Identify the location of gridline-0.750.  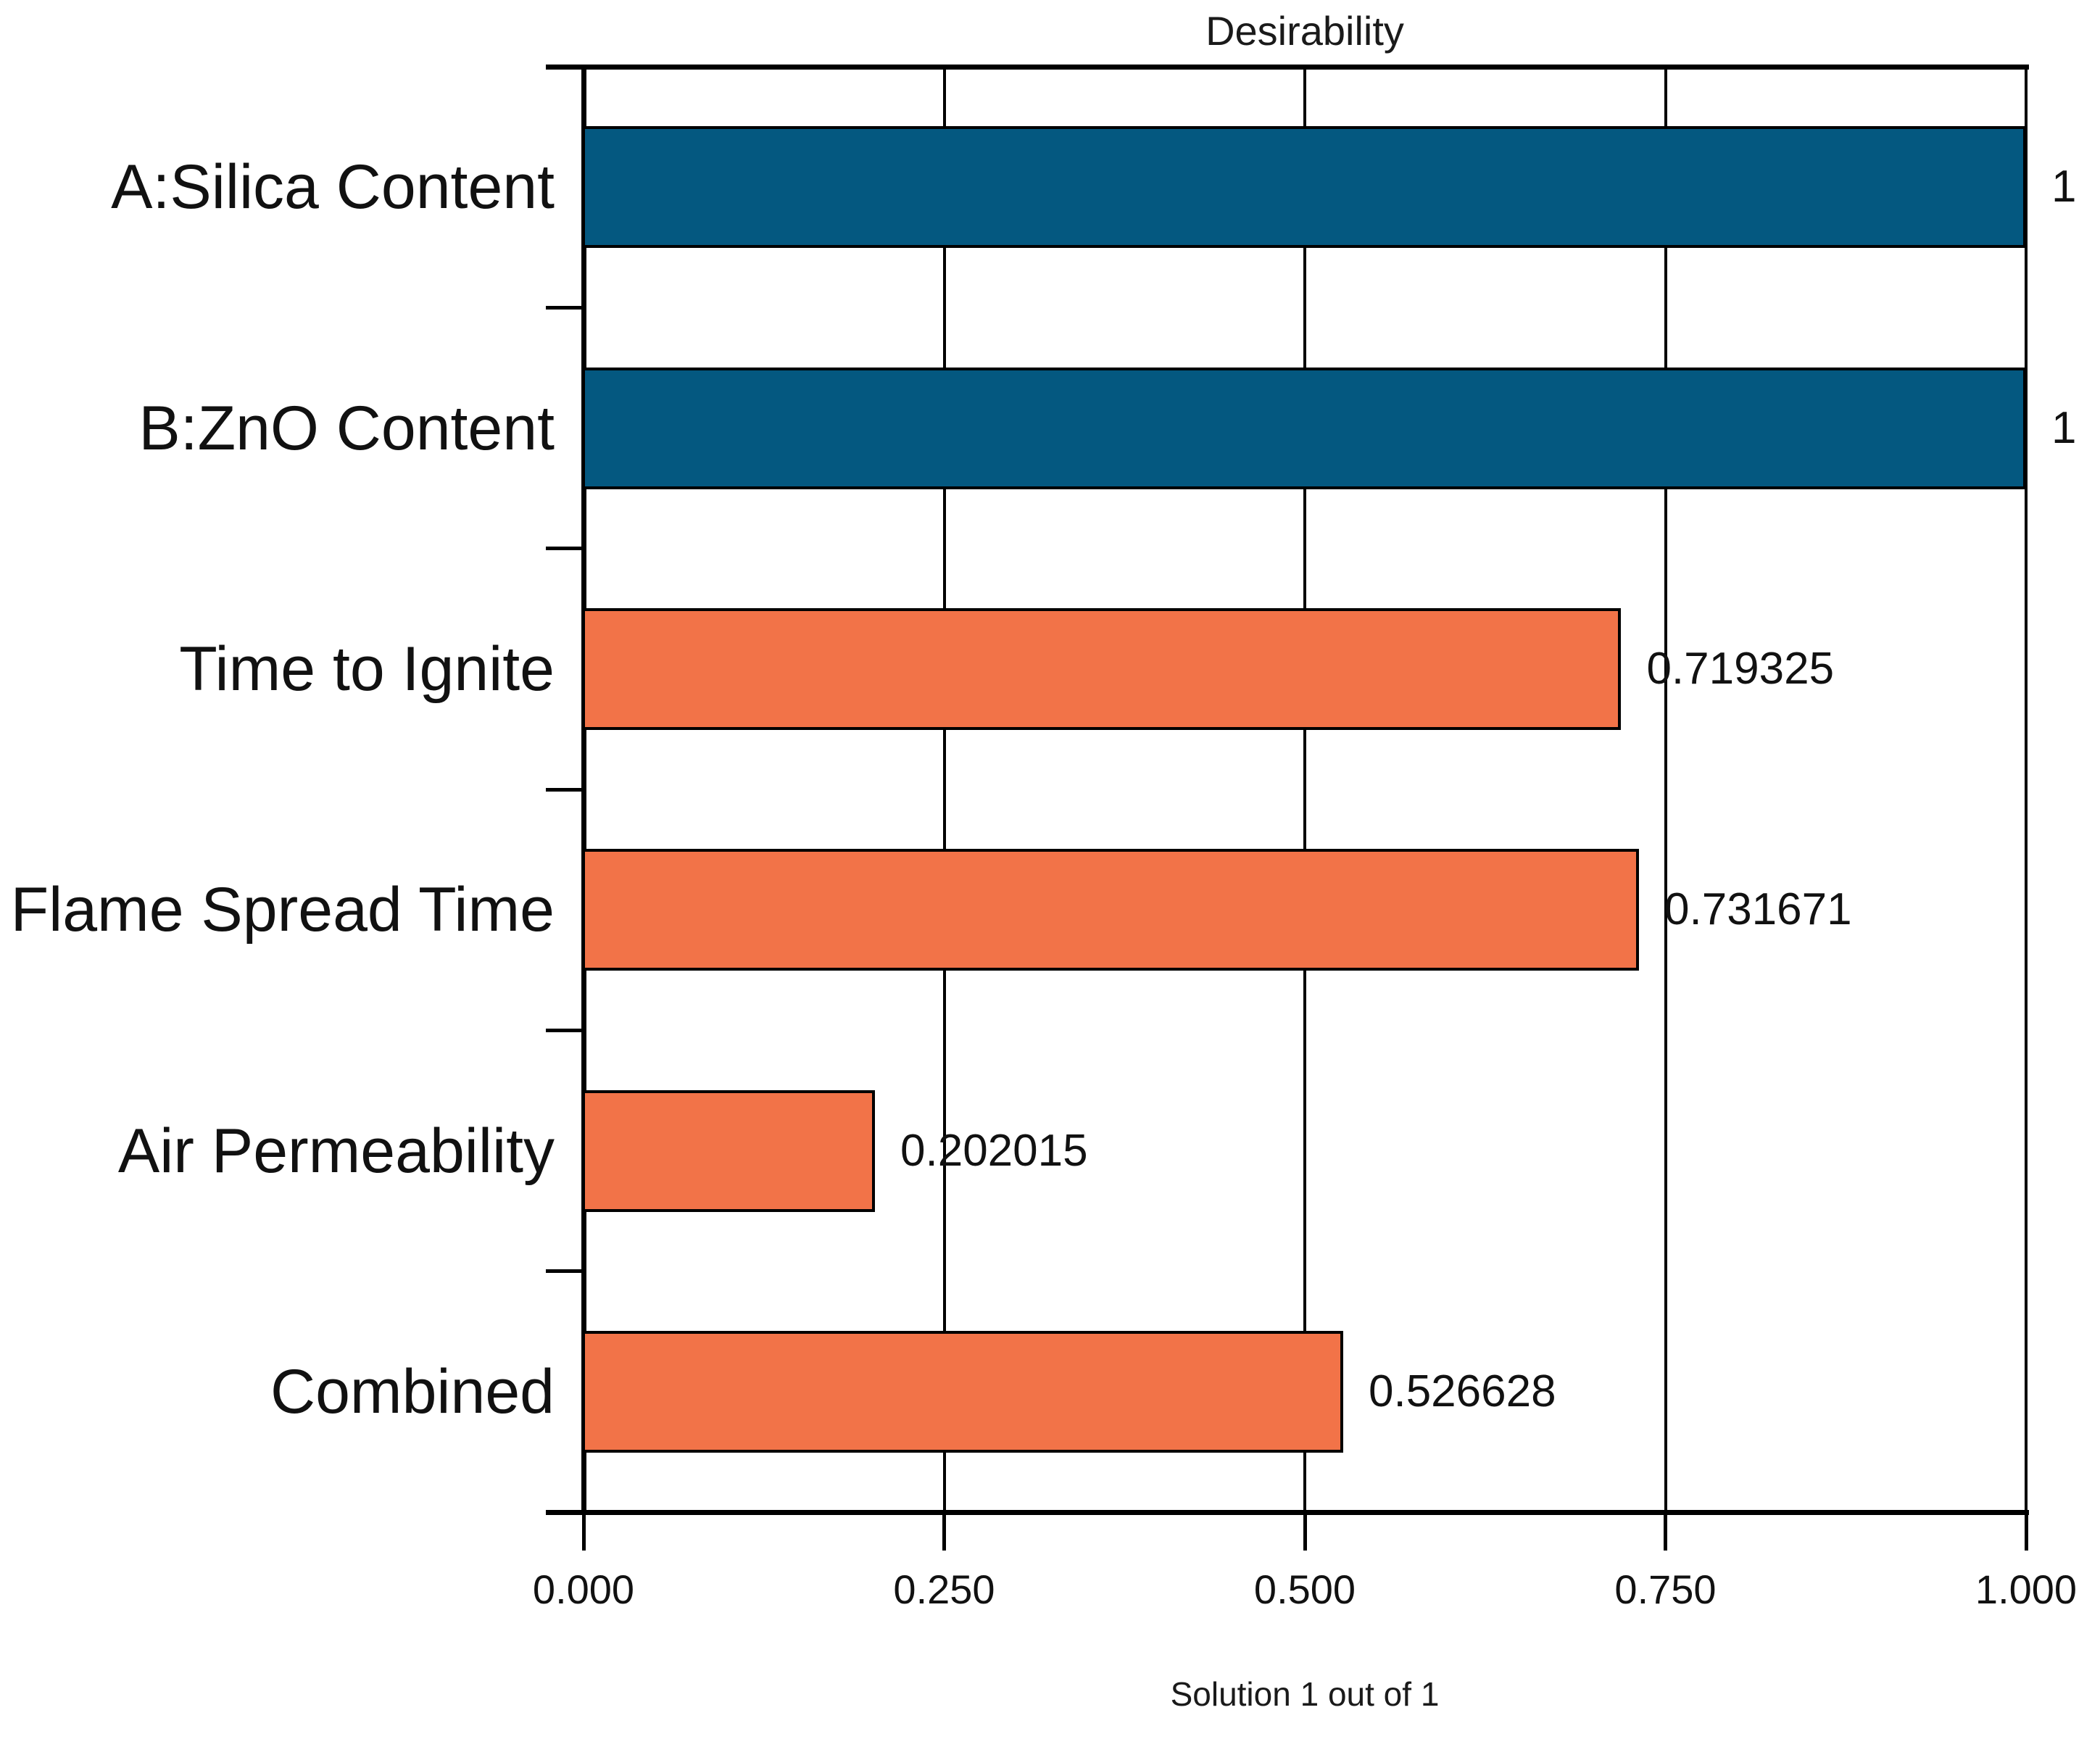
(1666, 789).